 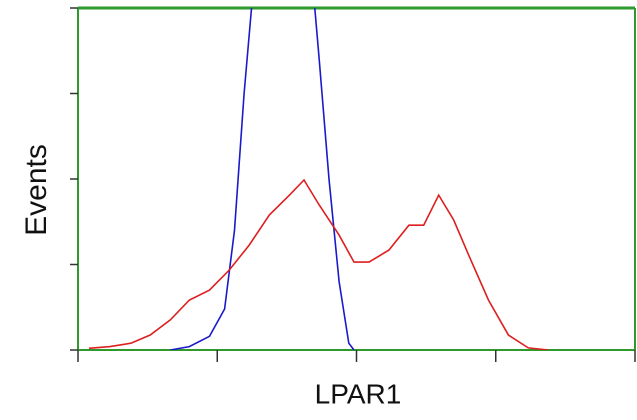 What do you see at coordinates (358, 393) in the screenshot?
I see `x-axis-label: LPAR1` at bounding box center [358, 393].